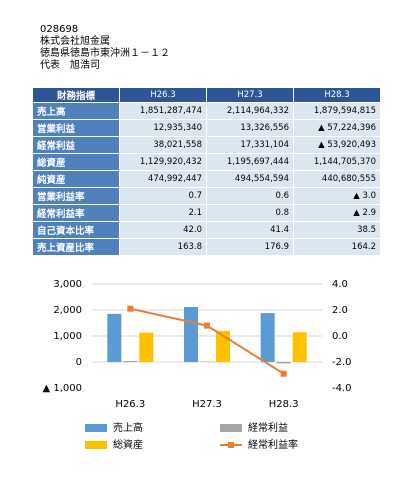 The height and width of the screenshot is (480, 410). I want to click on row-label: 財務指標, so click(76, 95).